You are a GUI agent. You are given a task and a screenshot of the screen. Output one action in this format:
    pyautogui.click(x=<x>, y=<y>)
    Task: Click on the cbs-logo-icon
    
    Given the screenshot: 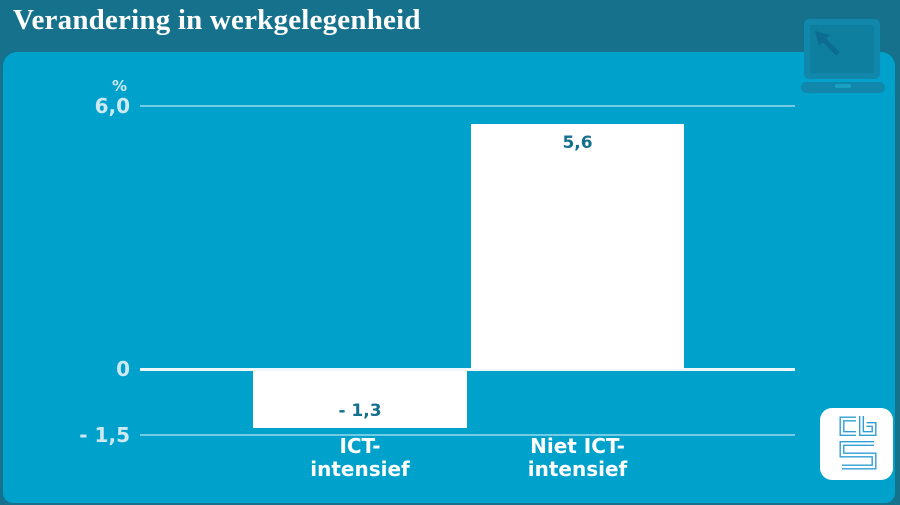 What is the action you would take?
    pyautogui.click(x=858, y=443)
    